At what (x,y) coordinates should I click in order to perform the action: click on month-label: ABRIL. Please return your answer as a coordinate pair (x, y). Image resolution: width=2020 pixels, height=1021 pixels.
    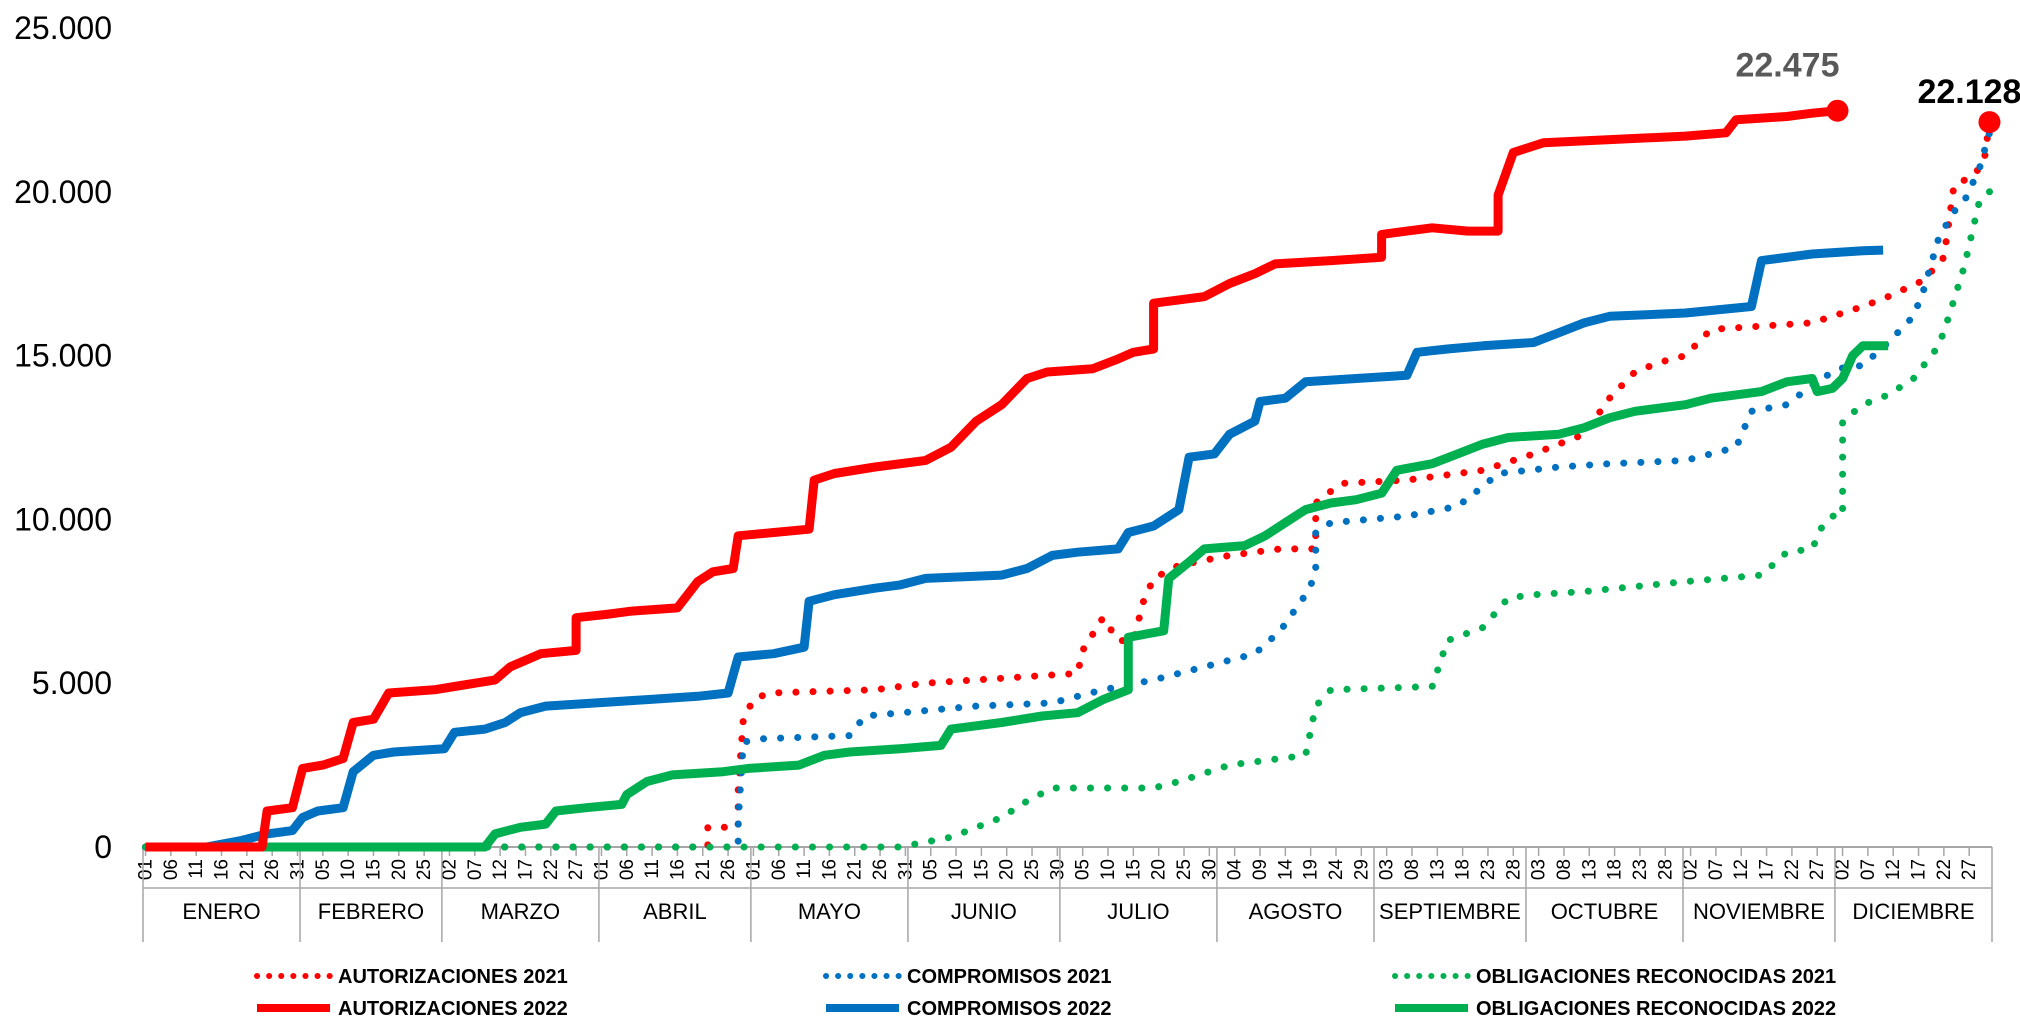
    Looking at the image, I should click on (675, 911).